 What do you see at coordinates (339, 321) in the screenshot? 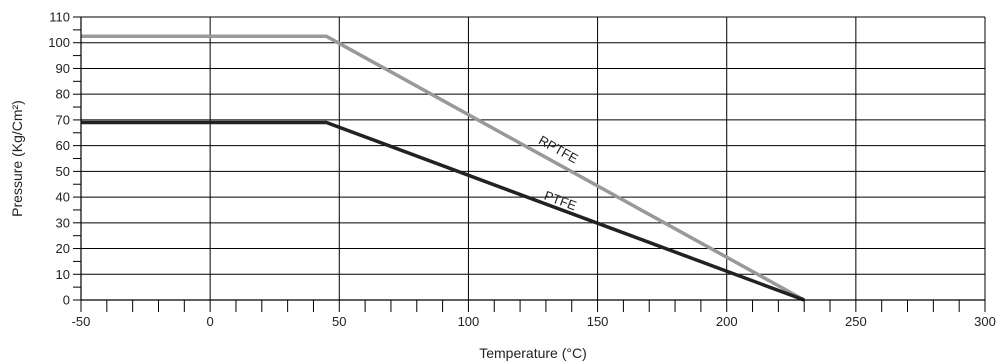
I see `x-tick-label: 50` at bounding box center [339, 321].